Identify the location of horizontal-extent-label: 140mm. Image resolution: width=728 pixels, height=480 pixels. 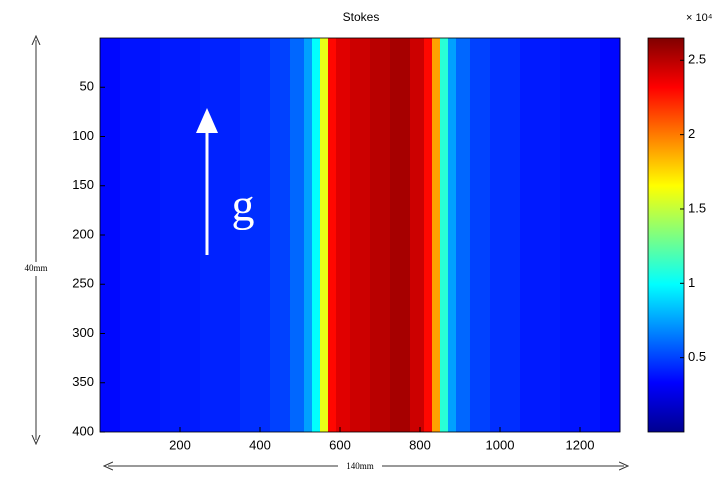
(360, 466).